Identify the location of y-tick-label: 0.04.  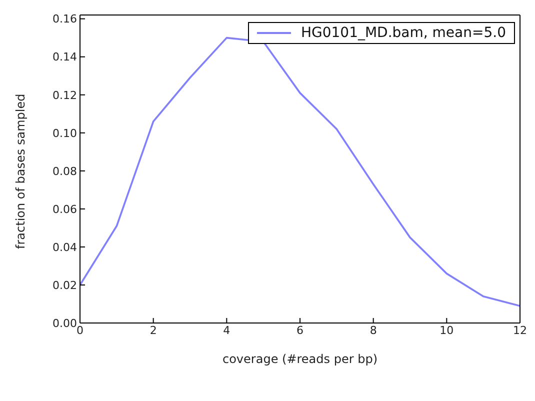
(64, 247).